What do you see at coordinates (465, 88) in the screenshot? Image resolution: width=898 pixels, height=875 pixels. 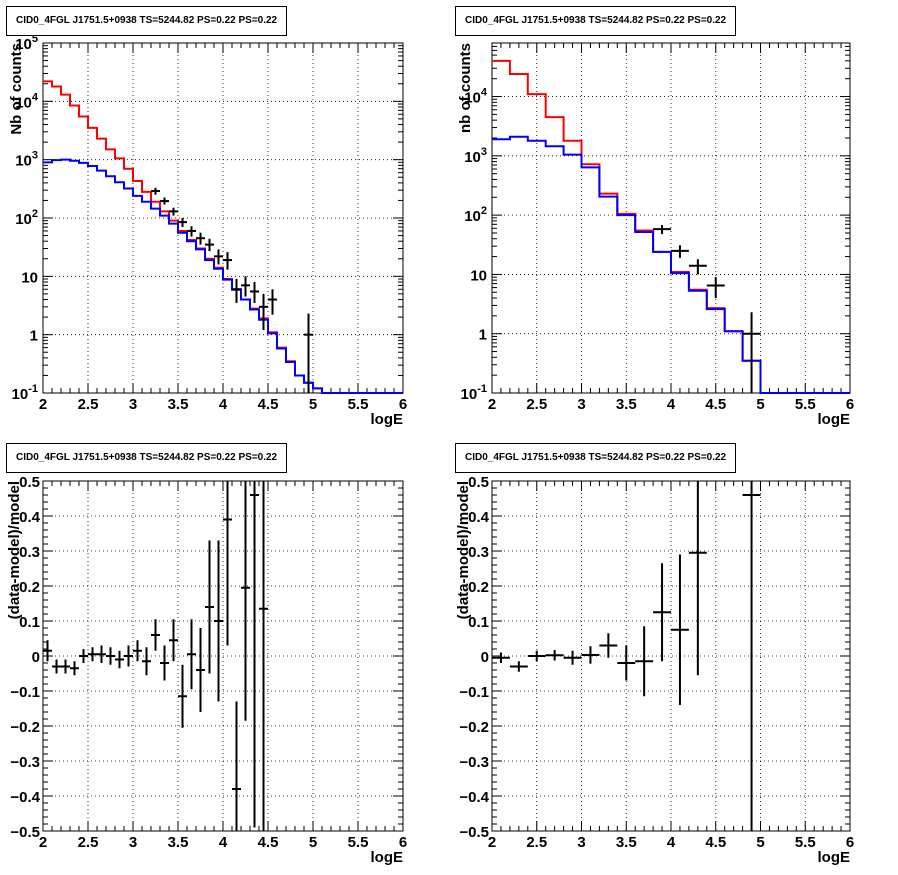 I see `y-axis-label: nb of counts` at bounding box center [465, 88].